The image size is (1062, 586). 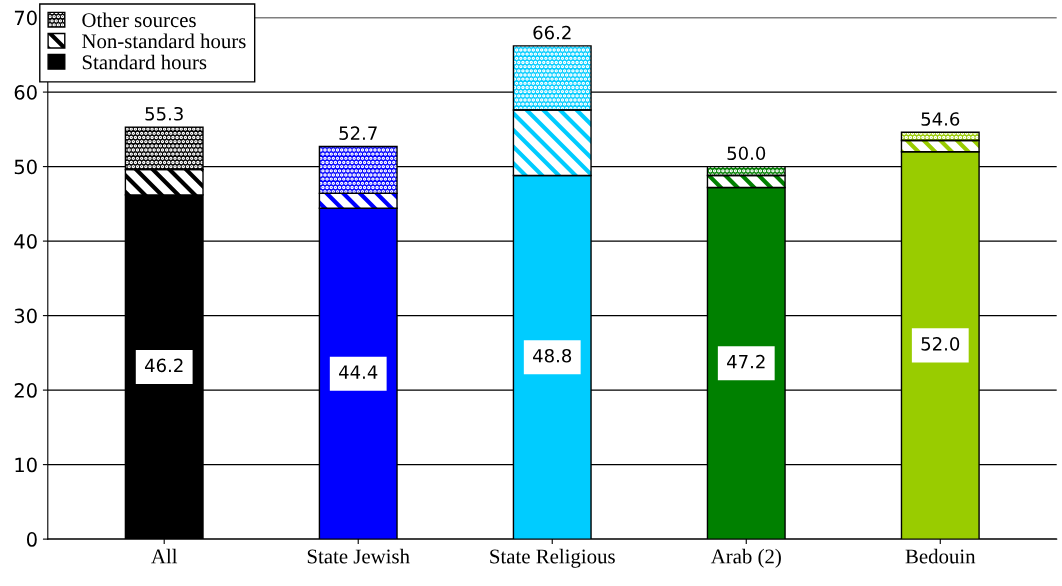 I want to click on y-tick-label: 60, so click(x=25, y=92).